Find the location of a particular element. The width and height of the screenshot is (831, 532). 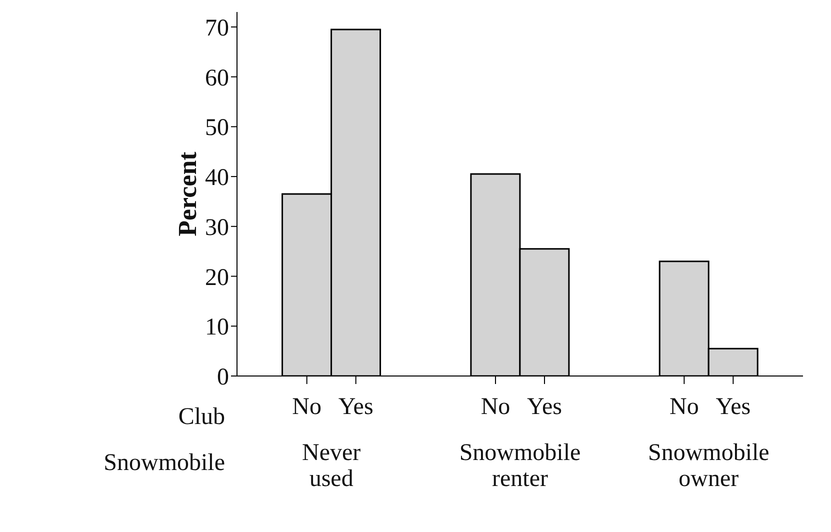

y-tick-label: 70 is located at coordinates (217, 28).